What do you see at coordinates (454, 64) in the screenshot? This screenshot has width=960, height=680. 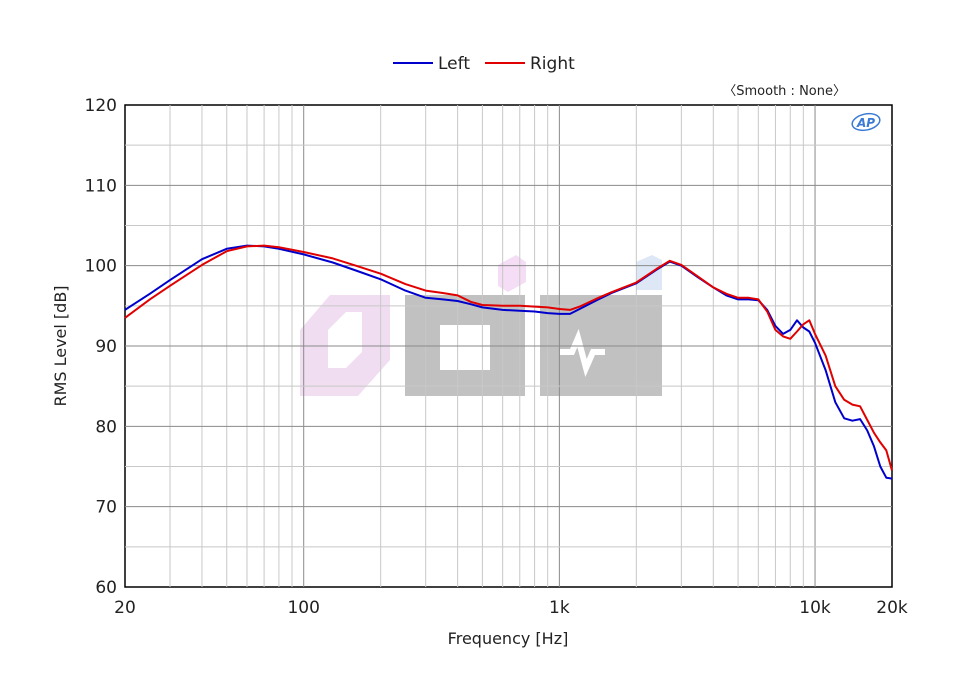 I see `legend-label-left: Left` at bounding box center [454, 64].